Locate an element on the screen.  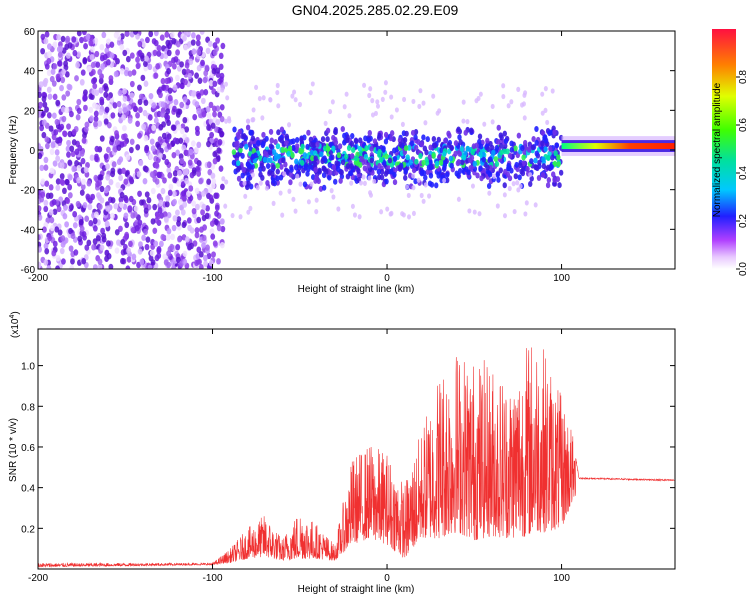
chart-title: GN04.2025.285.02.29.E09 is located at coordinates (375, 10).